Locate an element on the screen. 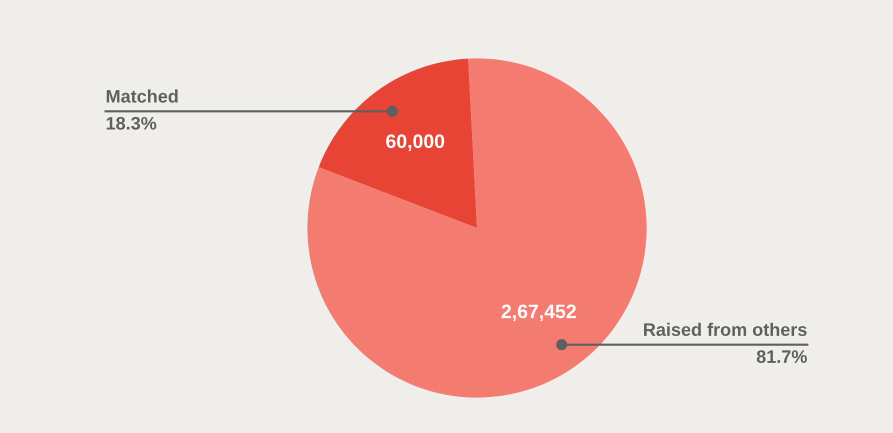 Image resolution: width=893 pixels, height=433 pixels. data-label: 2,67,452 is located at coordinates (539, 313).